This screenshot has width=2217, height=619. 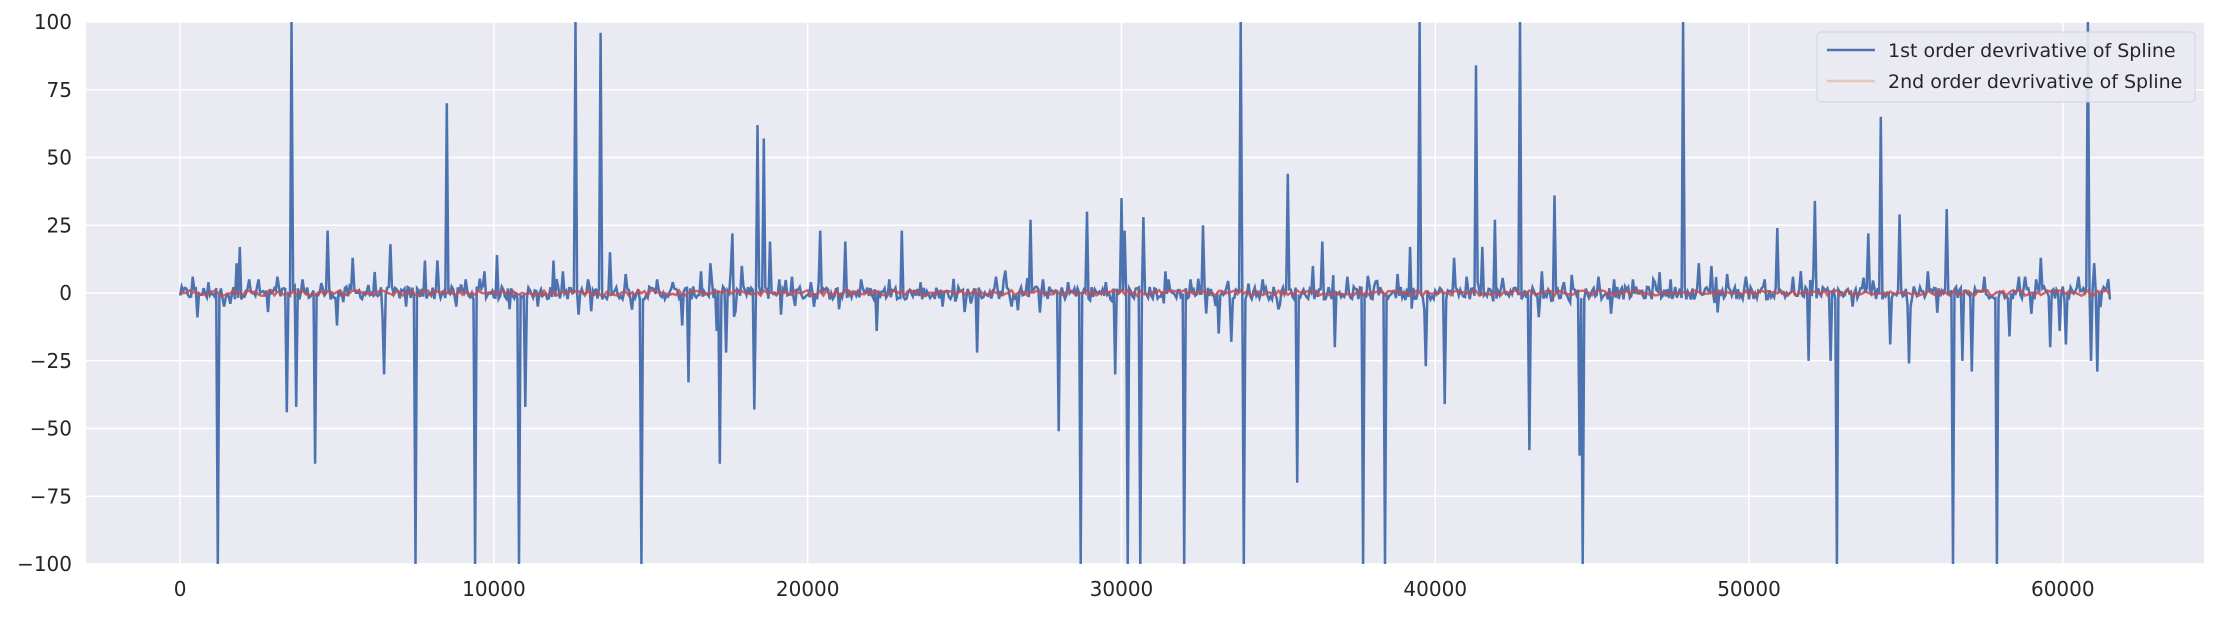 What do you see at coordinates (44, 293) in the screenshot?
I see `y-axis: −100 −75 −50 −25 0 25 50 75 100` at bounding box center [44, 293].